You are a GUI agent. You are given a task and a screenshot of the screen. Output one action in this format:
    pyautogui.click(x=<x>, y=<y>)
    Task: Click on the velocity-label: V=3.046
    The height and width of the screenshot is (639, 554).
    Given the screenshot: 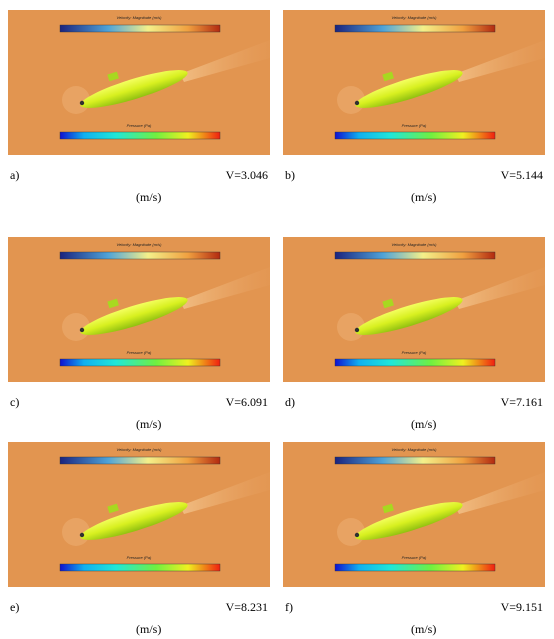 What is the action you would take?
    pyautogui.click(x=246, y=175)
    